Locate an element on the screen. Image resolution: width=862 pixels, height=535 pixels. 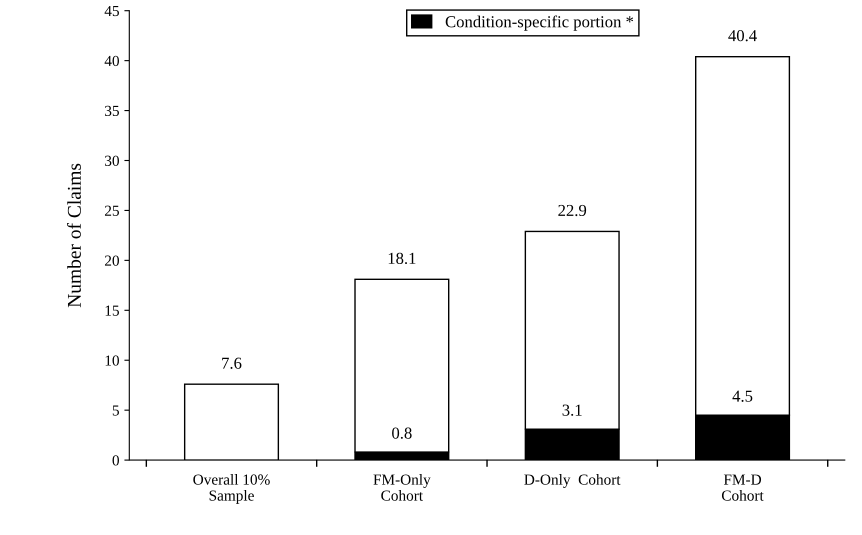
y-tick-label: 45 is located at coordinates (111, 11).